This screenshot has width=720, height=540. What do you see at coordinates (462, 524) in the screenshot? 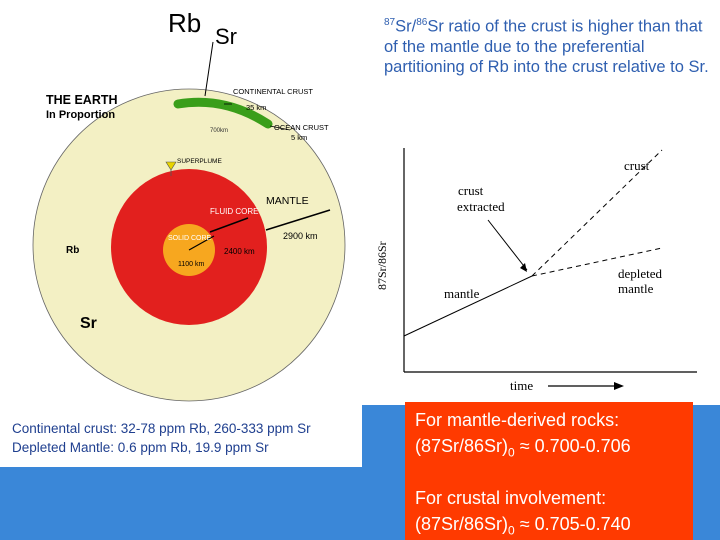
I see `crust-value-prefix: (87Sr/86Sr)` at bounding box center [462, 524].